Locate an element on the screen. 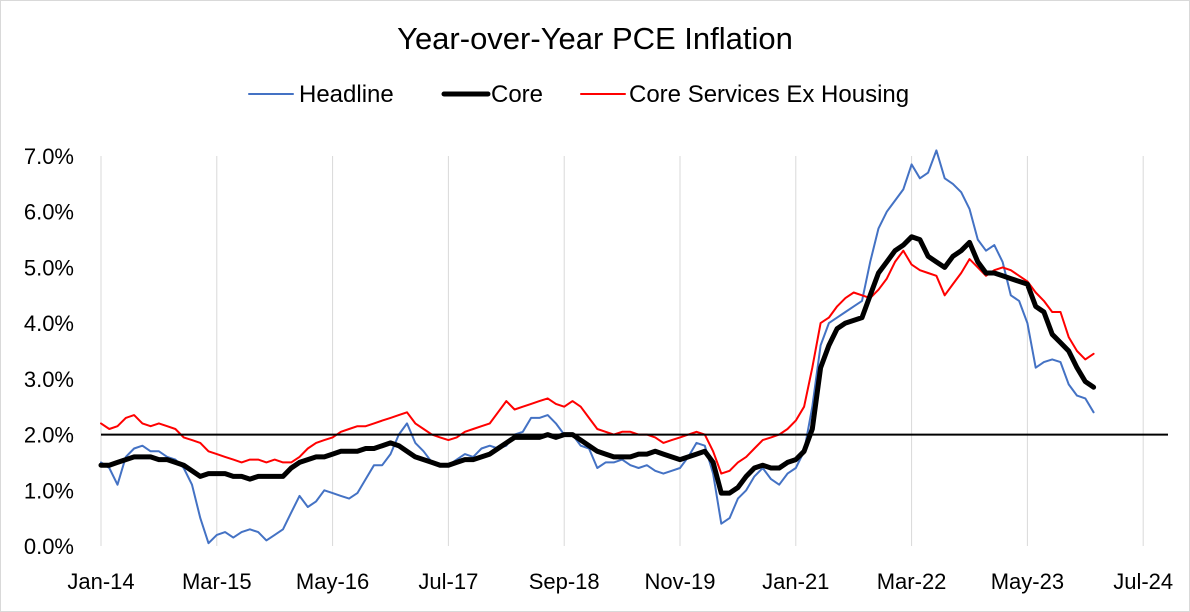 Image resolution: width=1190 pixels, height=612 pixels. x-tick-label: May-23 is located at coordinates (1027, 581).